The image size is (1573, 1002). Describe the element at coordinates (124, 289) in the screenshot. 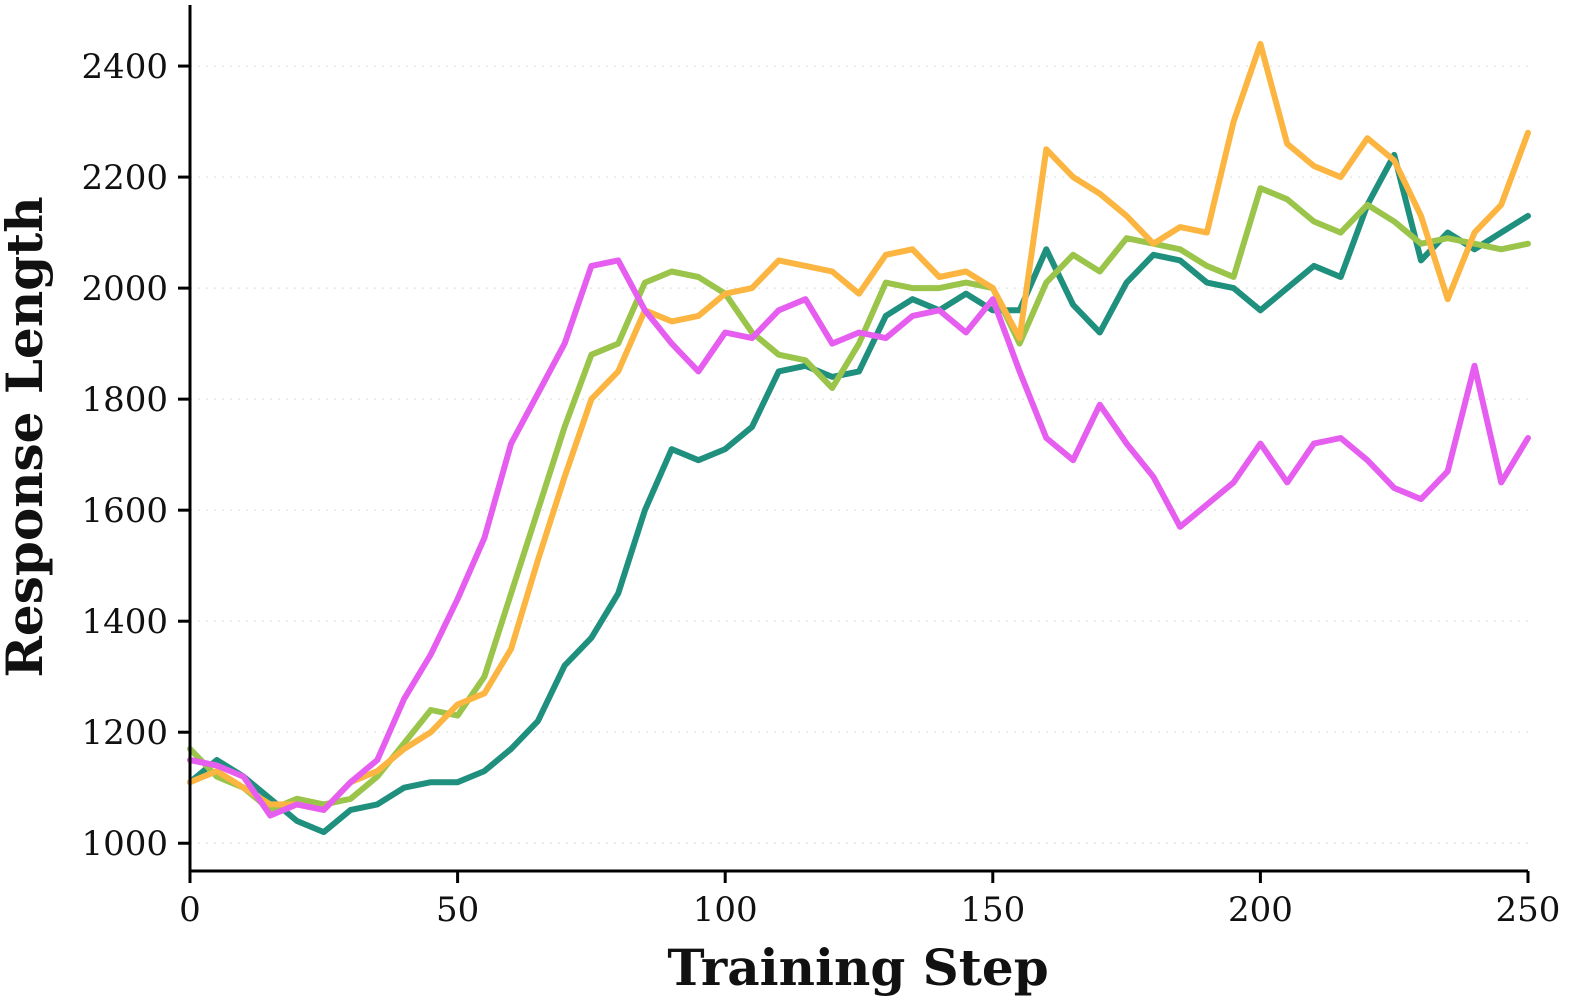

I see `y-tick-label: 2000` at that location.